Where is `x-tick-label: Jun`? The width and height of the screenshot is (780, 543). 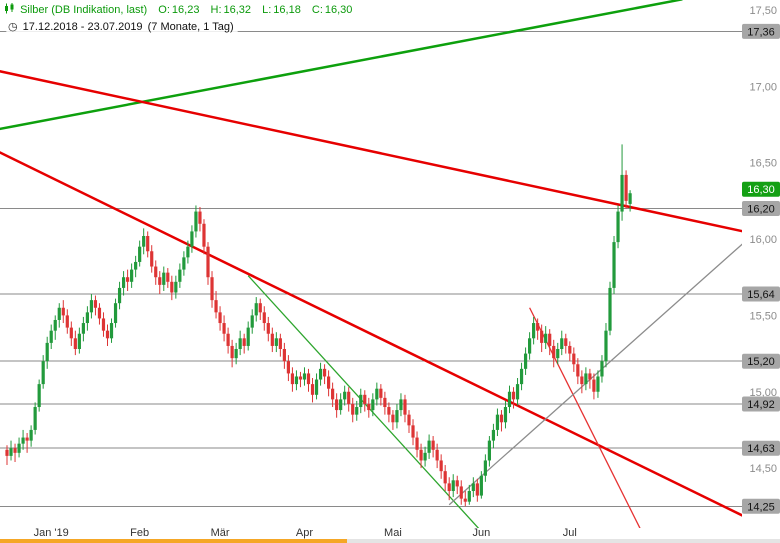 x-tick-label: Jun is located at coordinates (481, 533).